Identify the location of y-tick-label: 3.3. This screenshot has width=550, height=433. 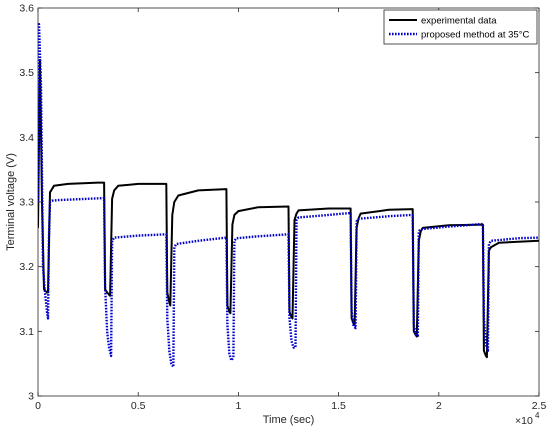
(26, 203).